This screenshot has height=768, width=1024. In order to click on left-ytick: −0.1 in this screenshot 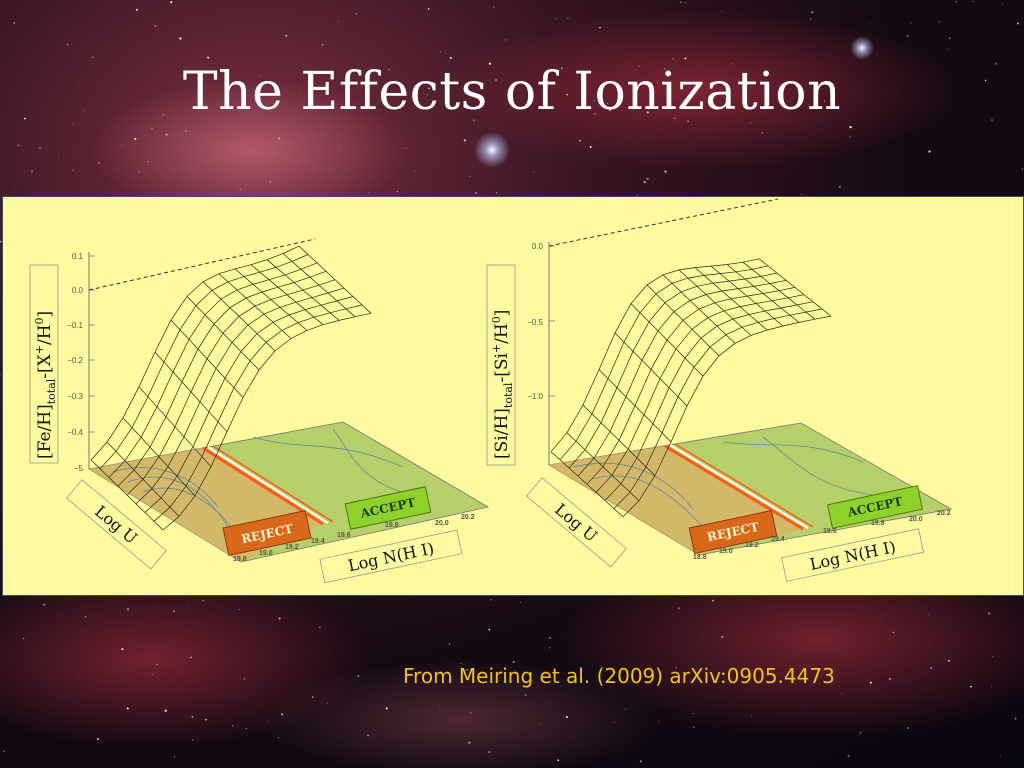, I will do `click(75, 325)`.